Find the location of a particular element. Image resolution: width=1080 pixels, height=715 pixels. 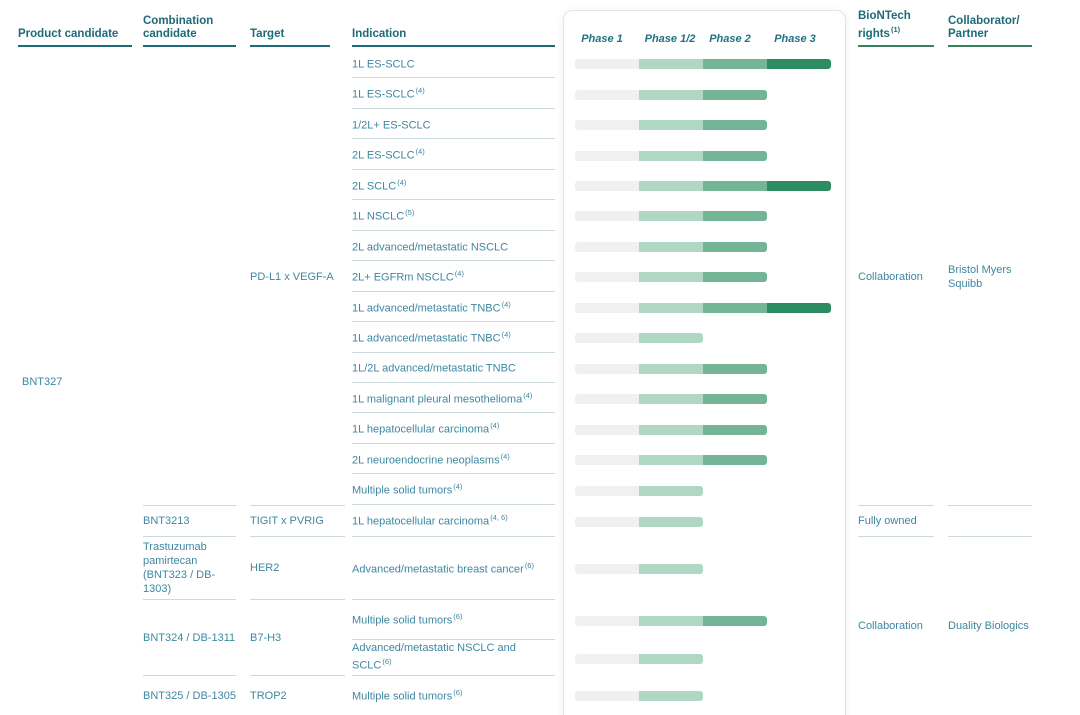

indication-row: 2L neuroendocrine neoplasms(4) is located at coordinates (453, 459).